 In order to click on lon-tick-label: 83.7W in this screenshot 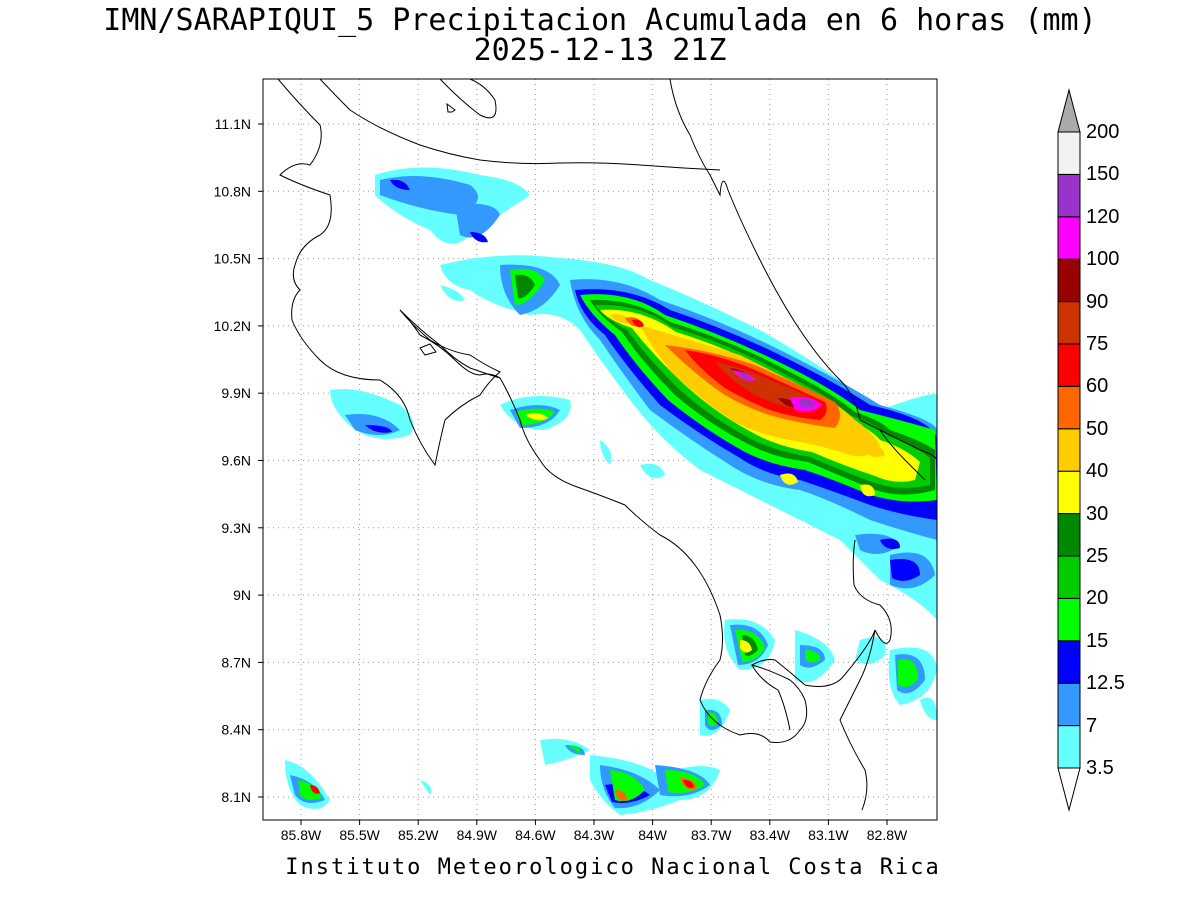, I will do `click(711, 835)`.